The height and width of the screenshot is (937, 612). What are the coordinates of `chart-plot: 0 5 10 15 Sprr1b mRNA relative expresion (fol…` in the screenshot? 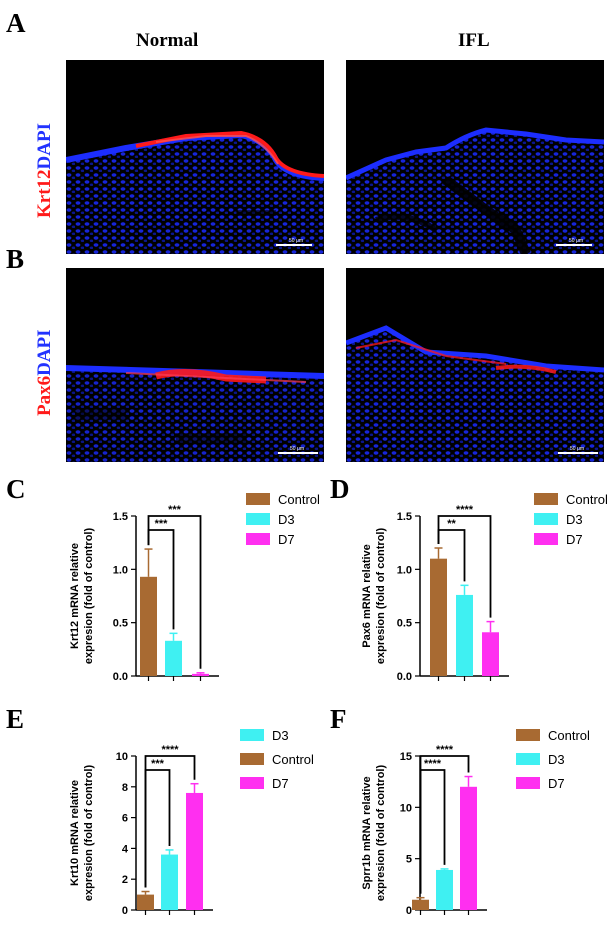 It's located at (475, 822).